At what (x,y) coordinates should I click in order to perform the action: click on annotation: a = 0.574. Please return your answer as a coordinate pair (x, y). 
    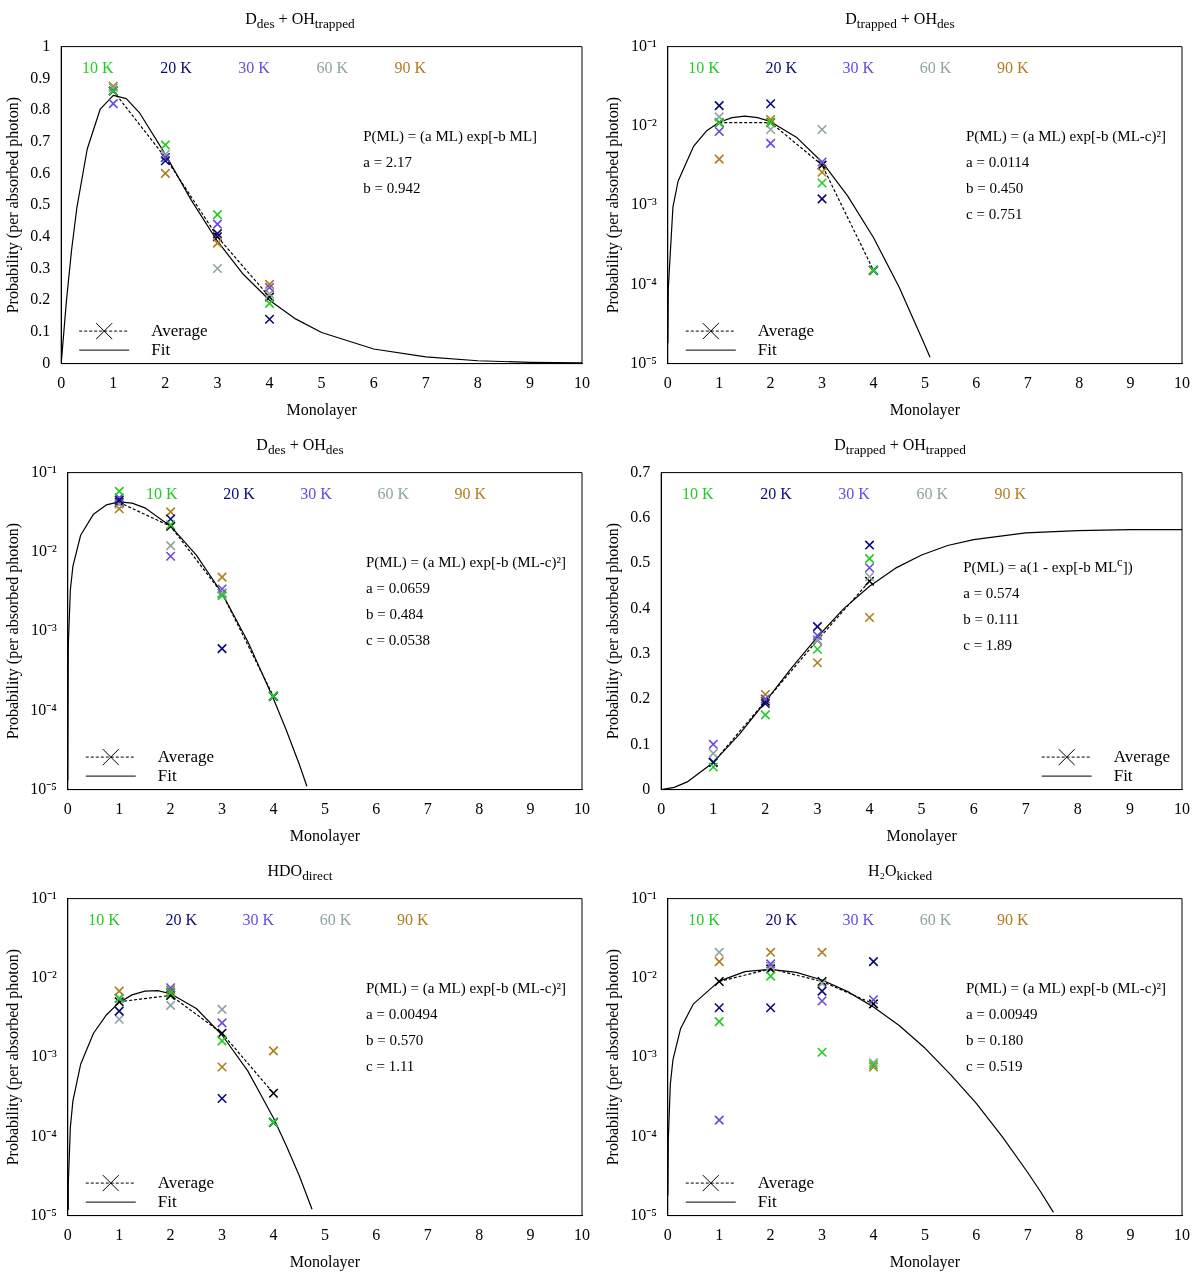
    Looking at the image, I should click on (992, 593).